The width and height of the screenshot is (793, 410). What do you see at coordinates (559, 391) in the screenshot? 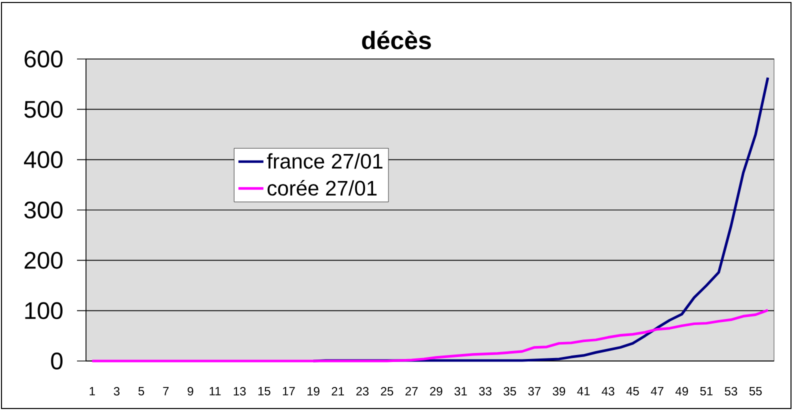
I see `x-tick-label: 39` at bounding box center [559, 391].